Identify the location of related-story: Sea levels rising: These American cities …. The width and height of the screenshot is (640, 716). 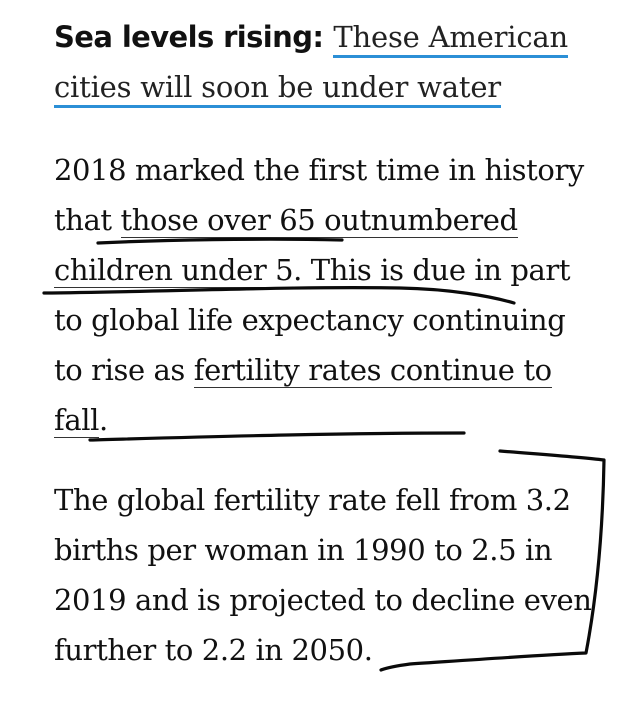
(324, 62).